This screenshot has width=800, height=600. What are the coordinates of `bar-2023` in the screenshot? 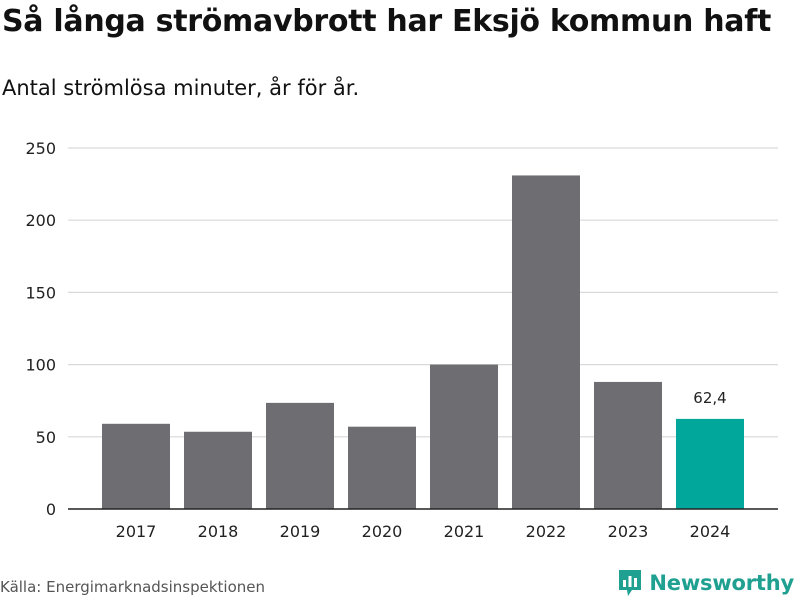 It's located at (628, 445).